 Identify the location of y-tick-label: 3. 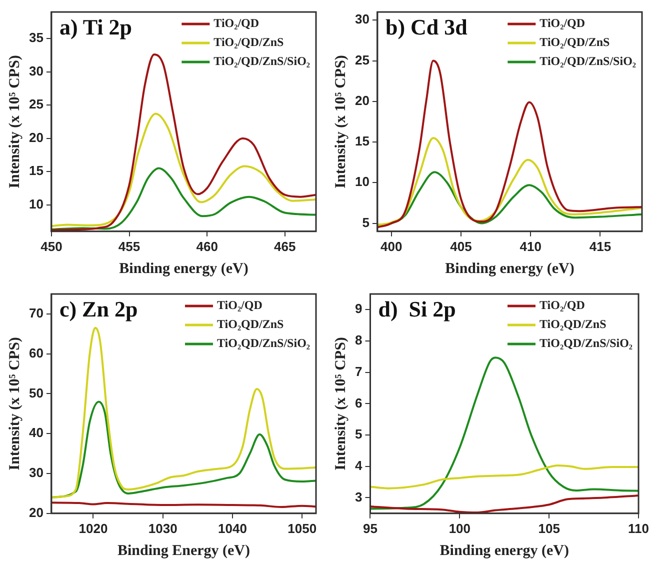
(358, 496).